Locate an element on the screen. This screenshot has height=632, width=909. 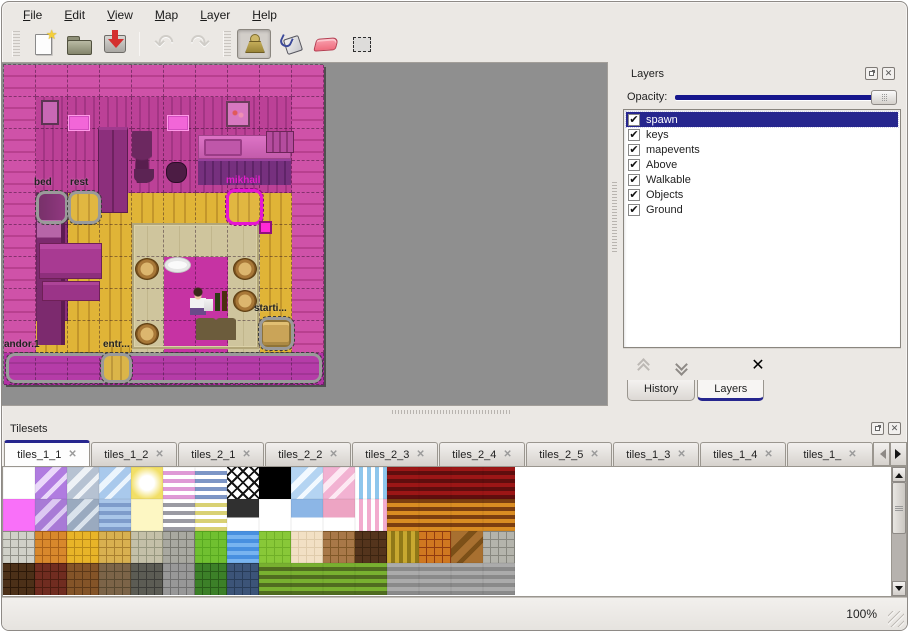
tileset-tab-tiles_2_5: tiles_2_5 ✕ is located at coordinates (569, 454).